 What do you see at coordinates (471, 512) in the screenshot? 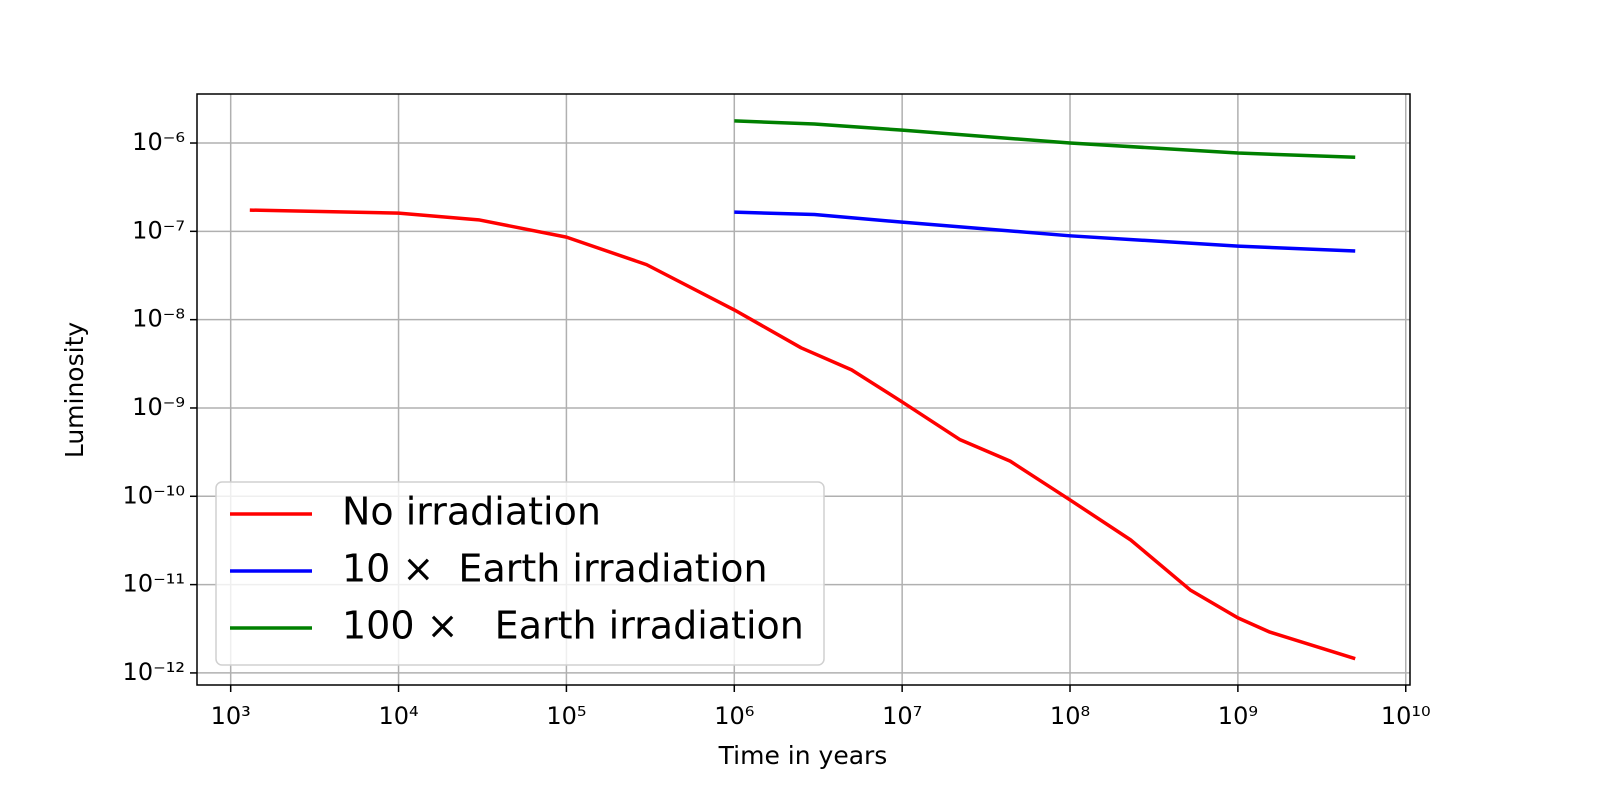
I see `legend-label: No irradiation` at bounding box center [471, 512].